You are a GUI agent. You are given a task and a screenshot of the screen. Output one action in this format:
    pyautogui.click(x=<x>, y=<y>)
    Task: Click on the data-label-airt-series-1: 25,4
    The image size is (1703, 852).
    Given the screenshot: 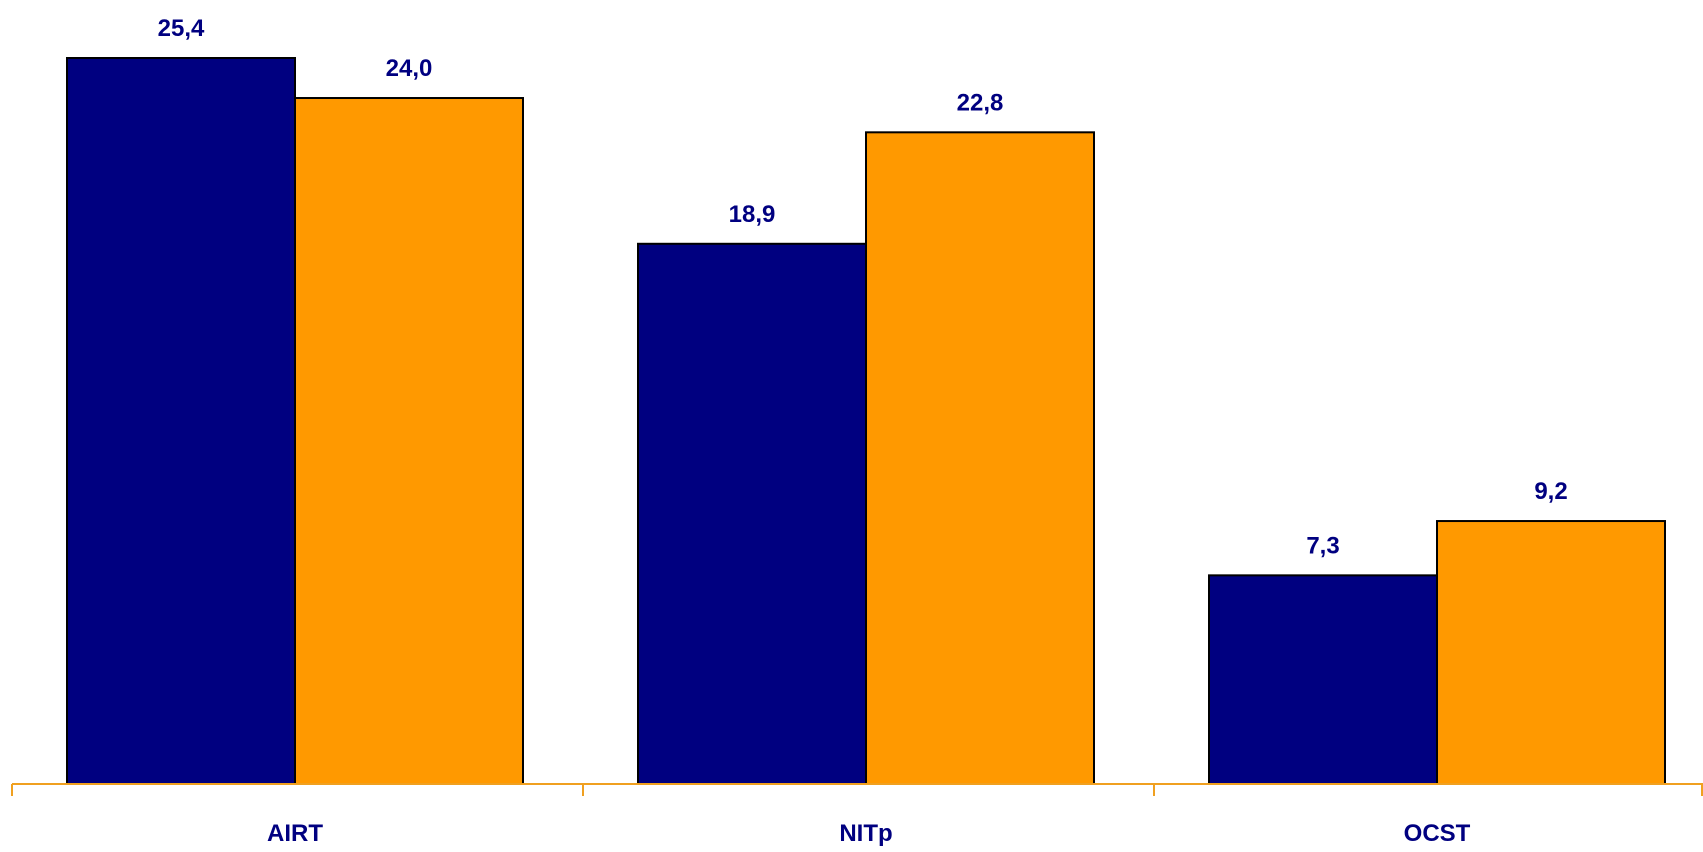 What is the action you would take?
    pyautogui.click(x=181, y=28)
    